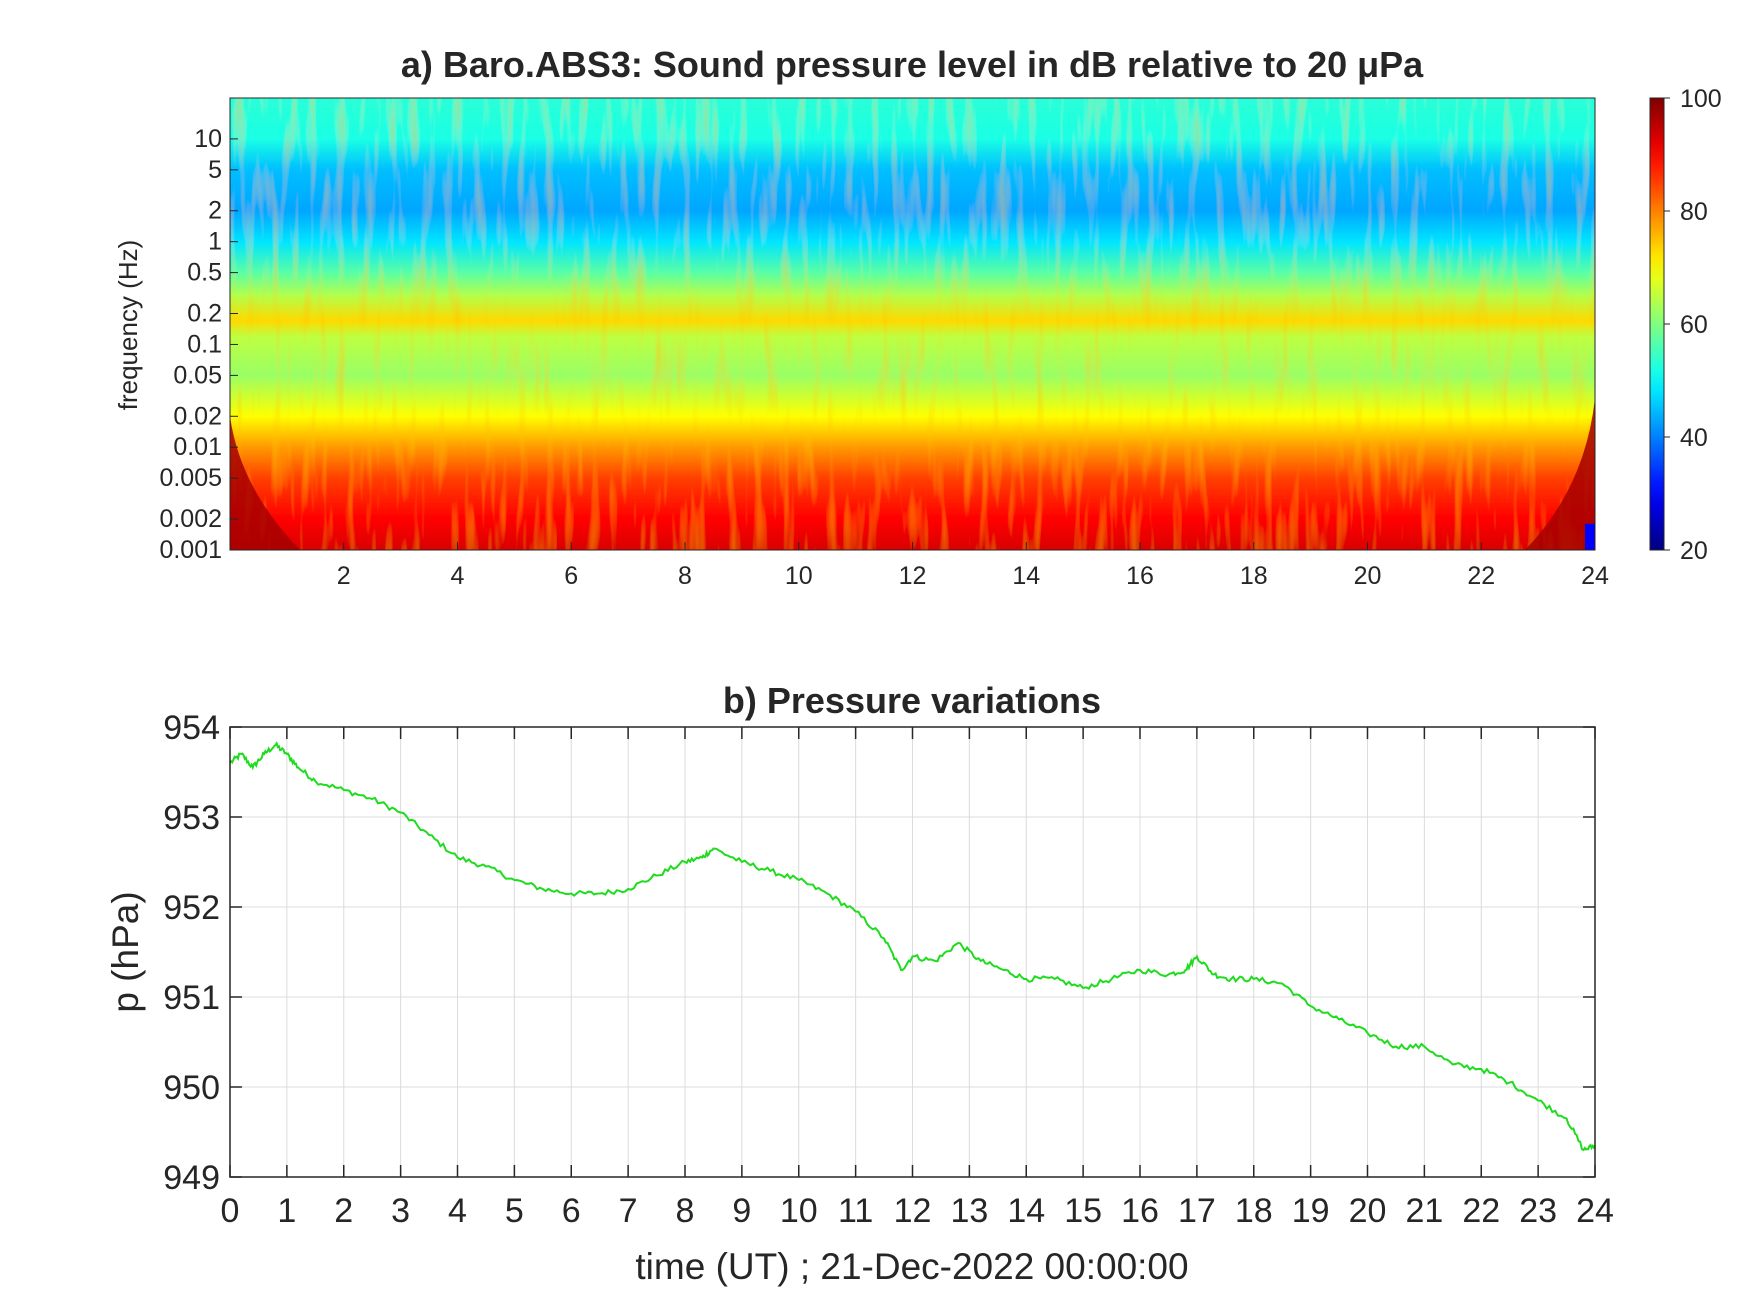 The width and height of the screenshot is (1750, 1313). What do you see at coordinates (1424, 1211) in the screenshot?
I see `pressure-x-tick-label: 21` at bounding box center [1424, 1211].